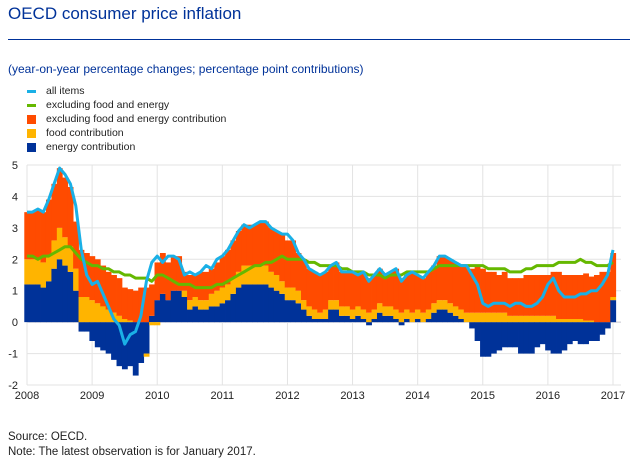 Image resolution: width=634 pixels, height=464 pixels. What do you see at coordinates (27, 396) in the screenshot?
I see `x-tick-label: 2008` at bounding box center [27, 396].